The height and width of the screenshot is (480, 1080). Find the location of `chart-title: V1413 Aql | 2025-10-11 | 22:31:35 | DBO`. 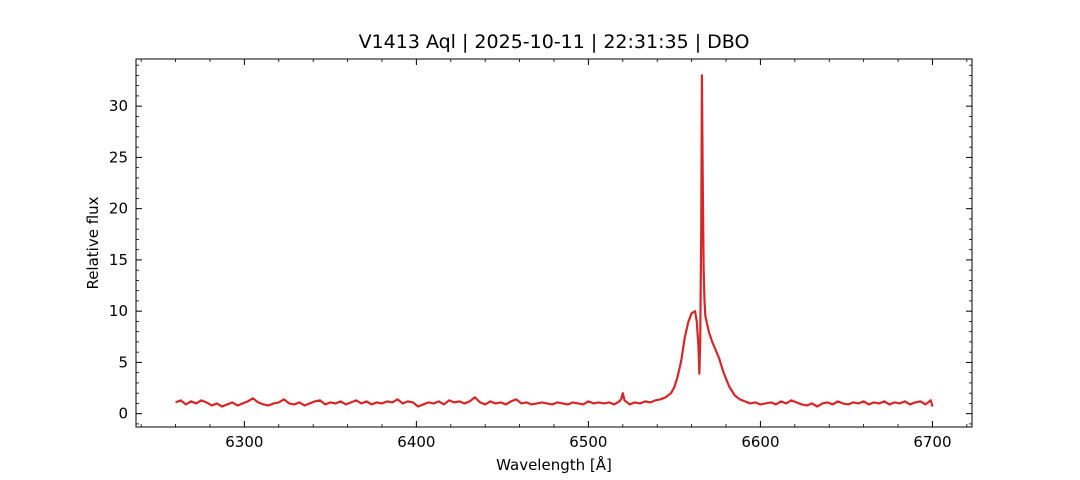

chart-title: V1413 Aql | 2025-10-11 | 22:31:35 | DBO is located at coordinates (554, 42).